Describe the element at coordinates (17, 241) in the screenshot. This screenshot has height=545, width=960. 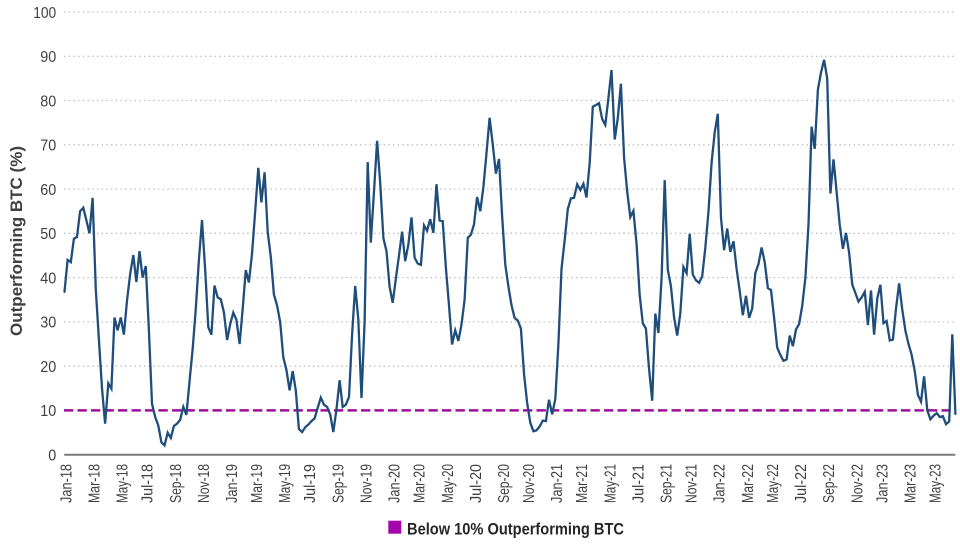
I see `svg-text: Outperforming BTC (%)` at that location.